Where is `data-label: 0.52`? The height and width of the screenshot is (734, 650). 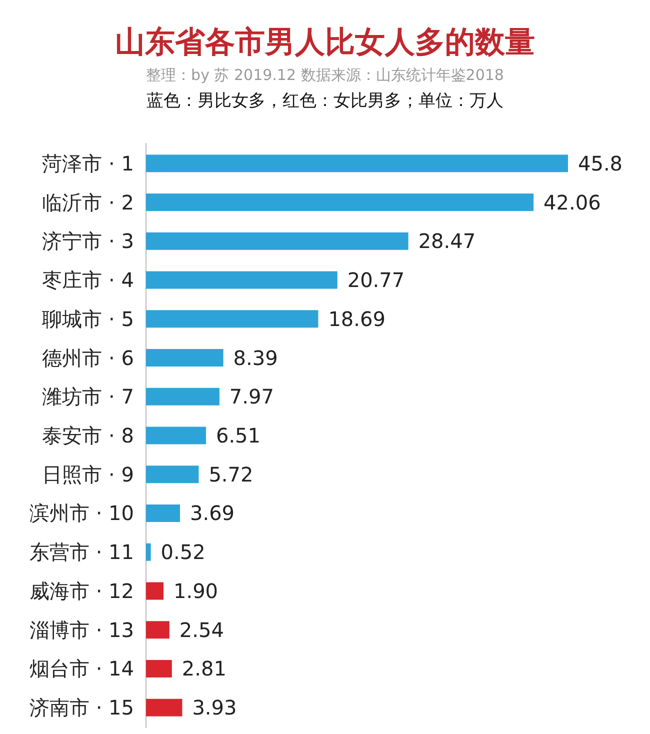
data-label: 0.52 is located at coordinates (183, 552).